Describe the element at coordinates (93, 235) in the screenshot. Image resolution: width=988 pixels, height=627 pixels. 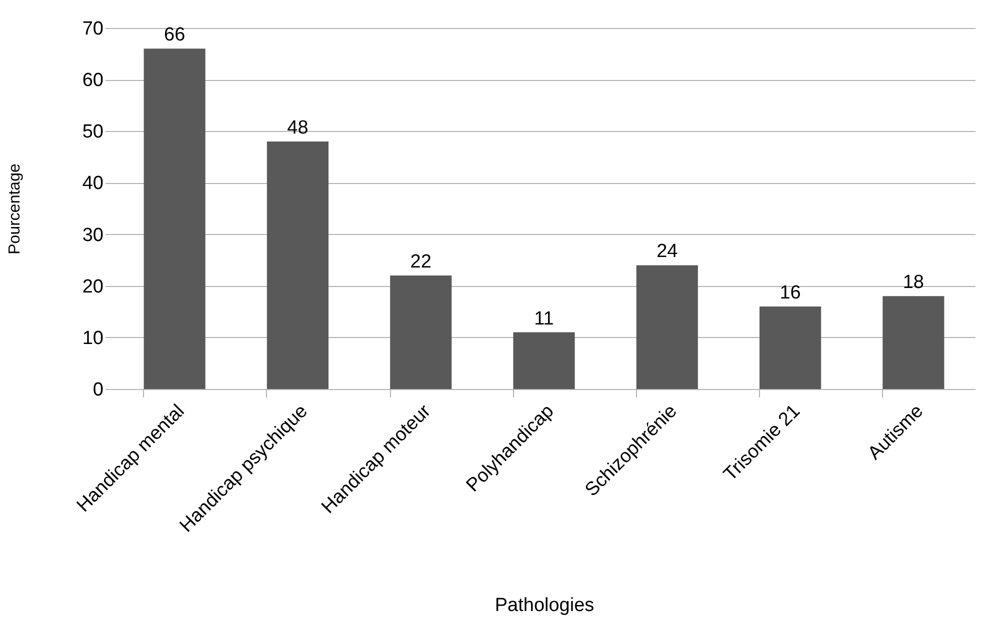
I see `y-tick-label: 30` at that location.